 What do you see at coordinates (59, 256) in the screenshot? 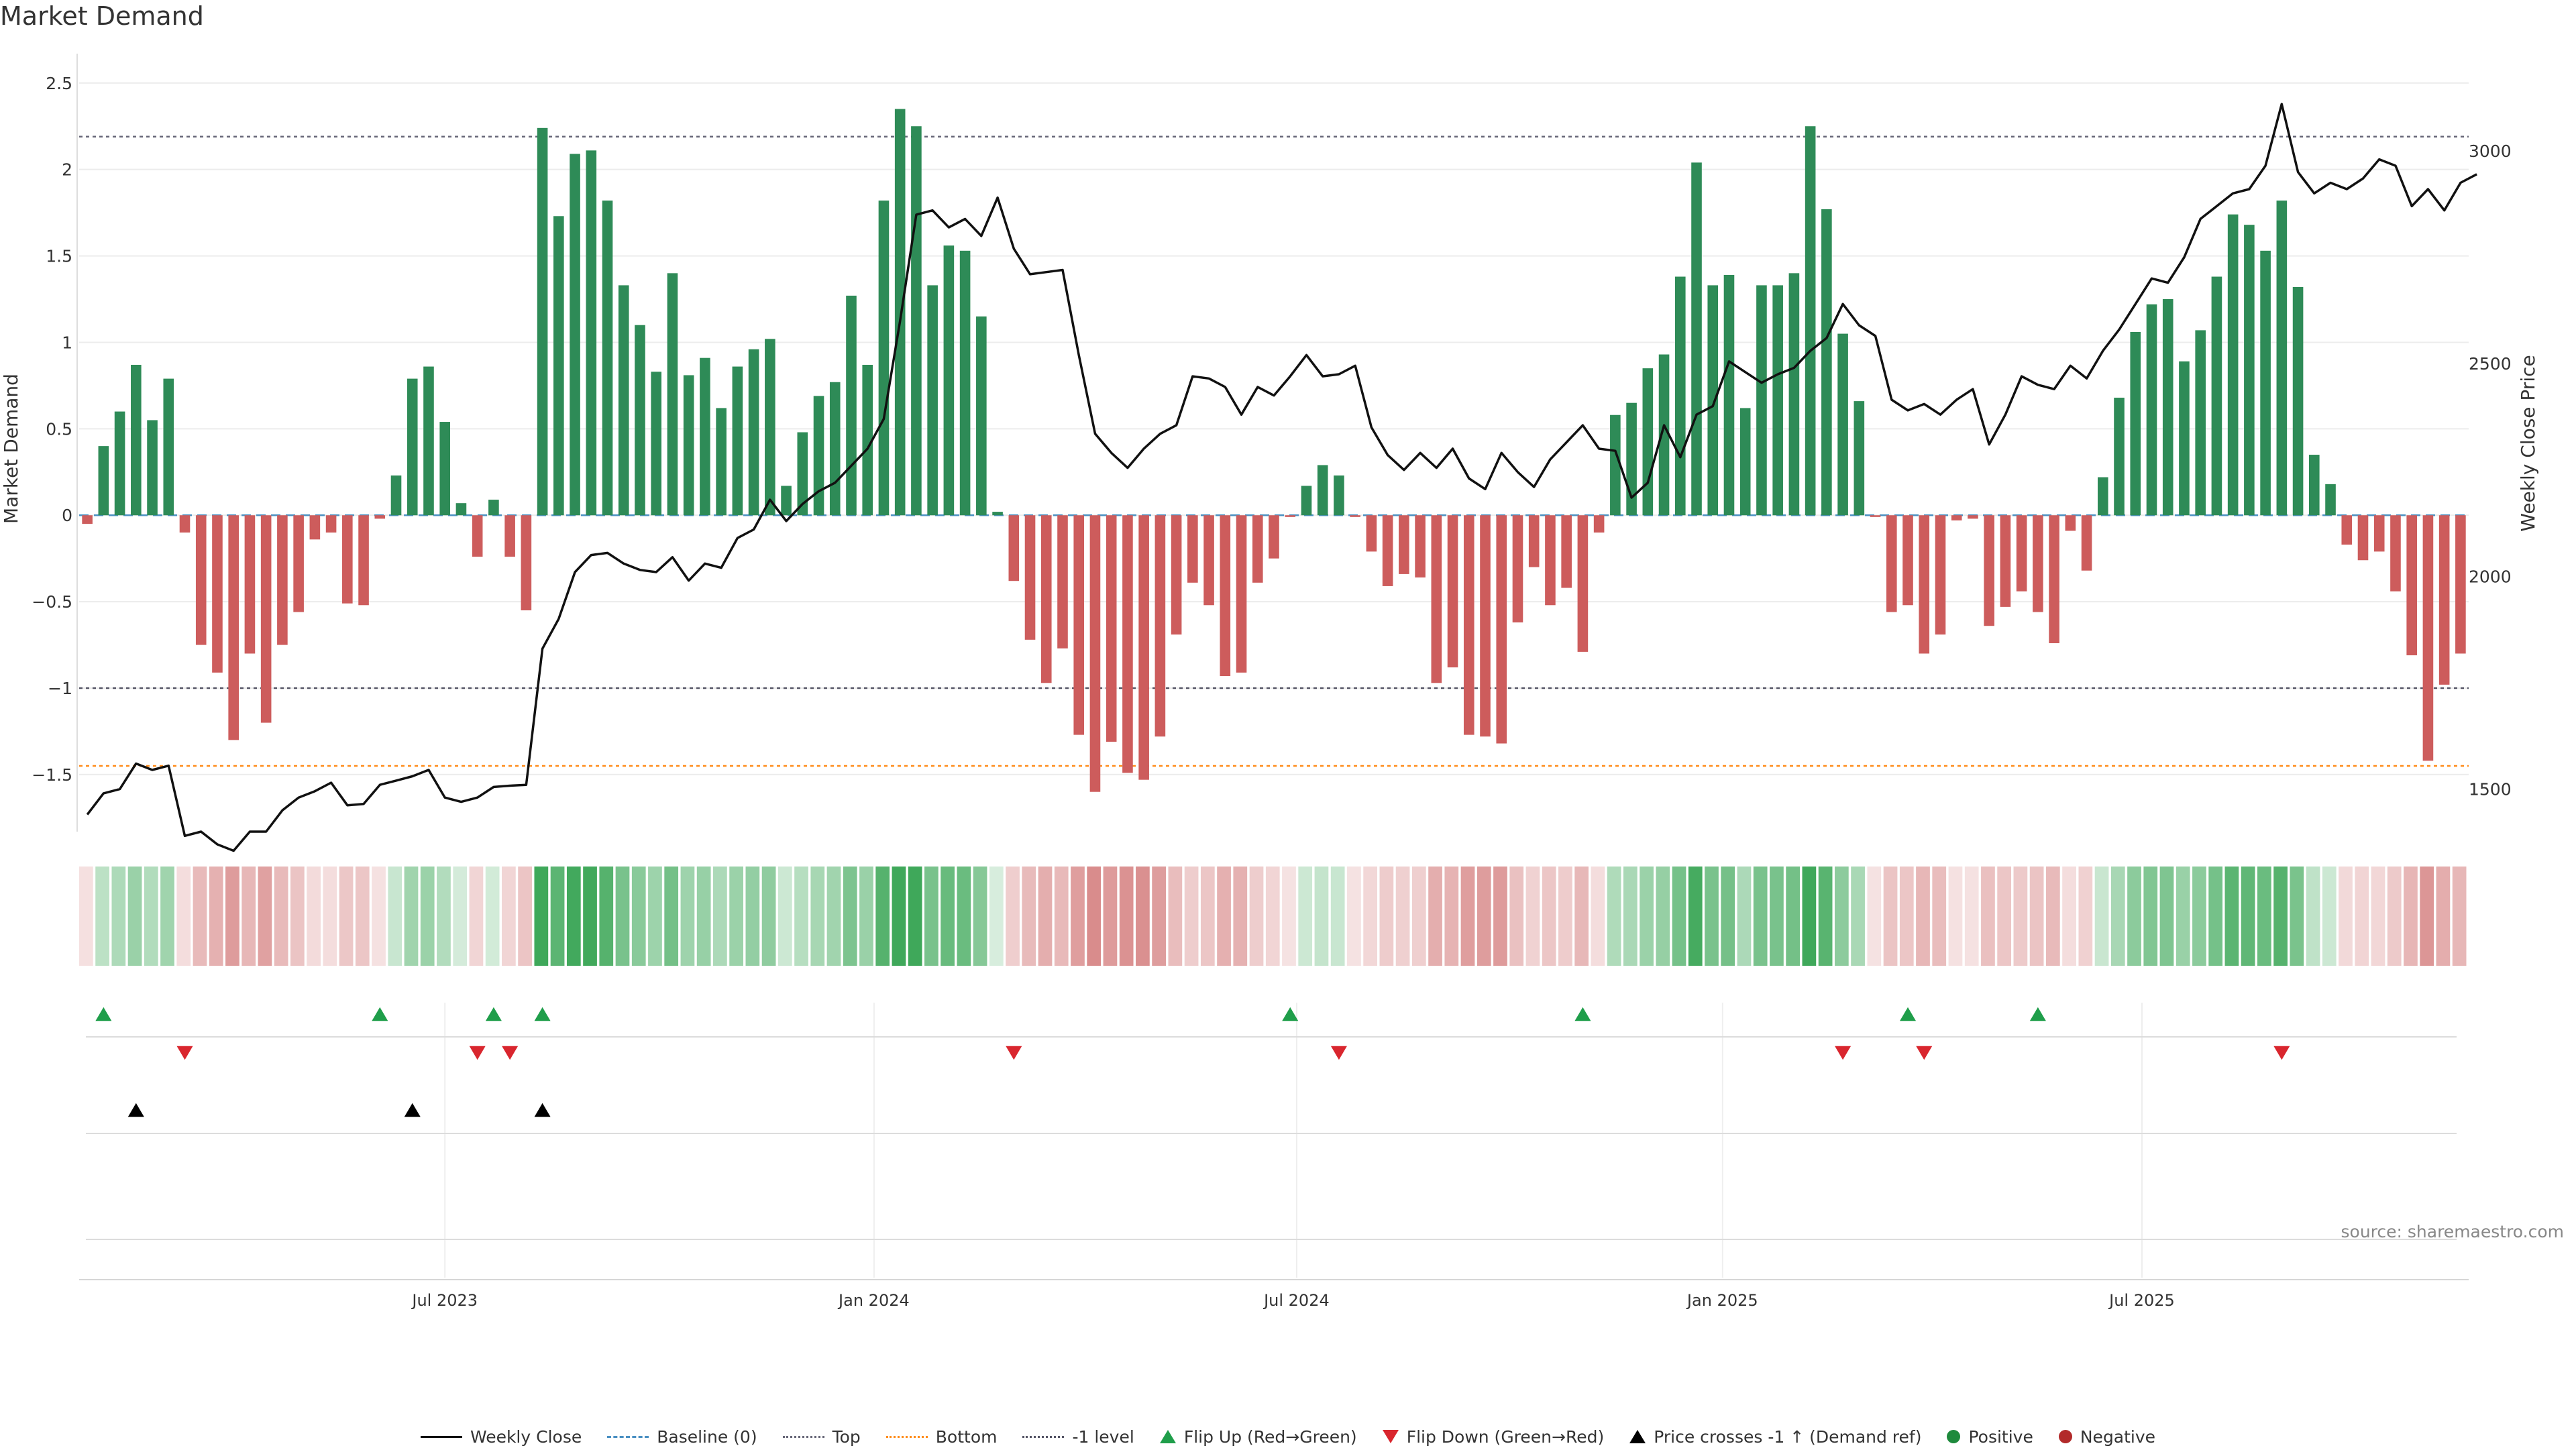
I see `y-tick-label: 1.5` at bounding box center [59, 256].